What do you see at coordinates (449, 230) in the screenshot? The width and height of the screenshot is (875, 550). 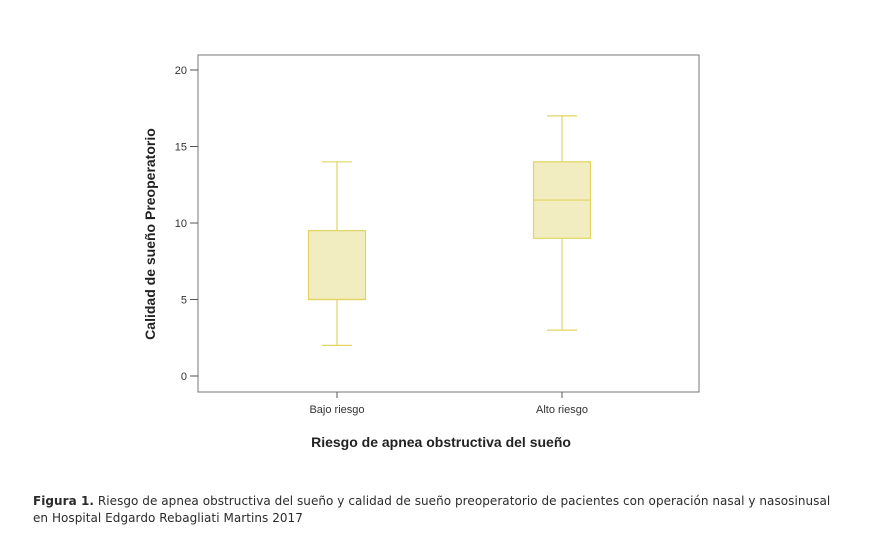 I see `box-series` at bounding box center [449, 230].